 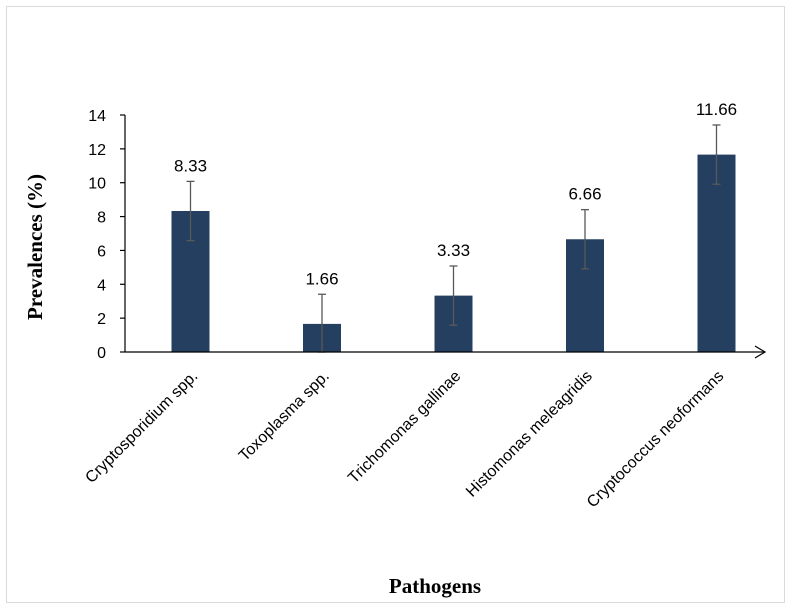 I want to click on data-label: 1.66, so click(x=321, y=278).